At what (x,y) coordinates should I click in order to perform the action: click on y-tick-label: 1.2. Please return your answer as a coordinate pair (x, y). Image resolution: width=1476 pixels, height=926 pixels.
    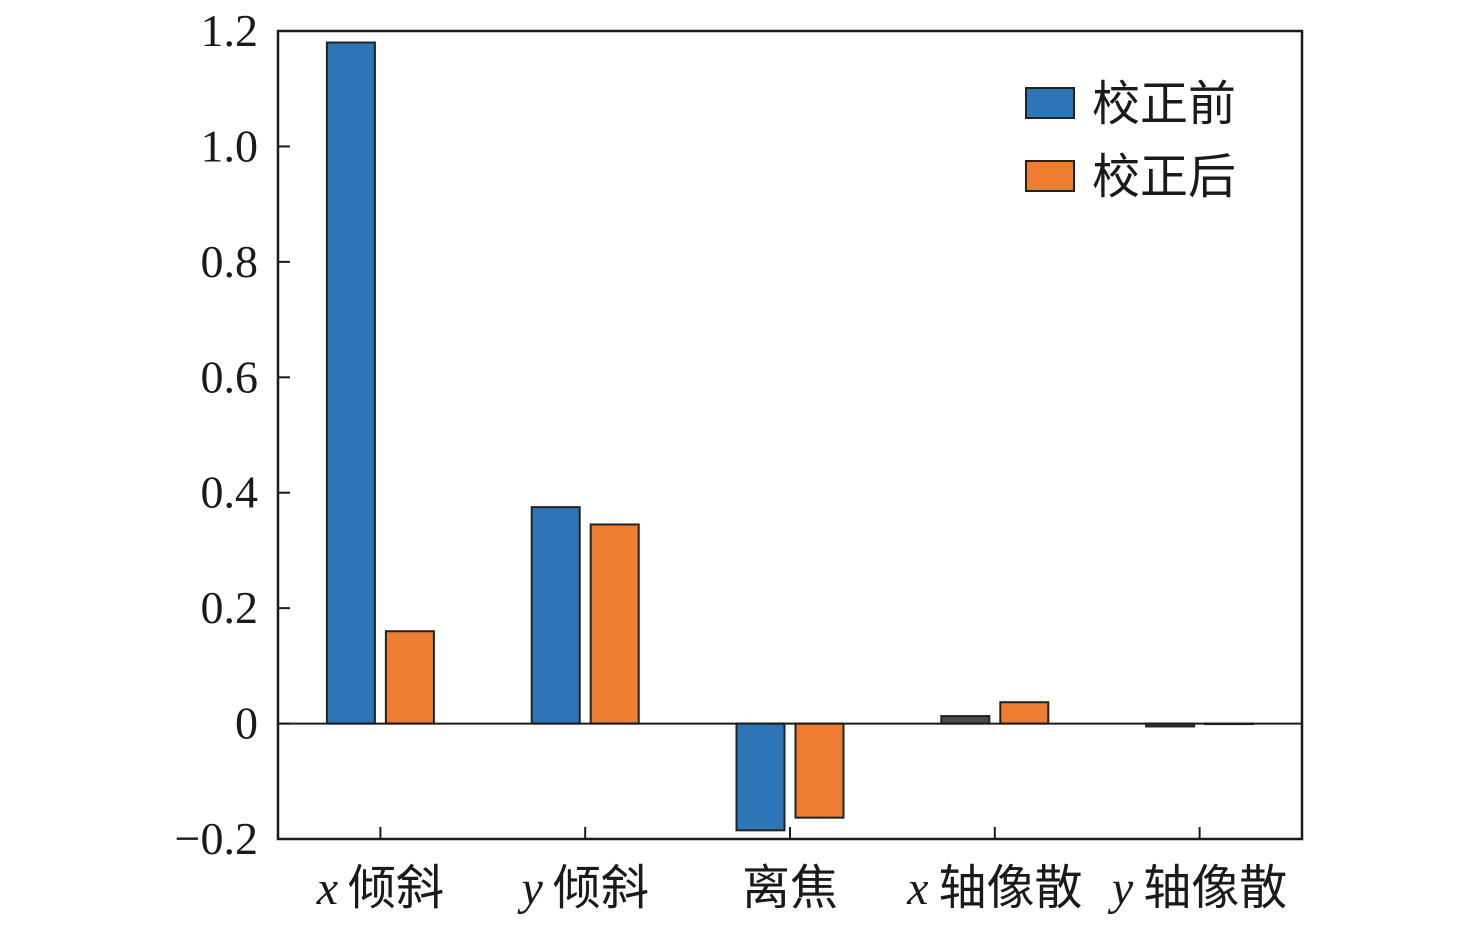
    Looking at the image, I should click on (230, 30).